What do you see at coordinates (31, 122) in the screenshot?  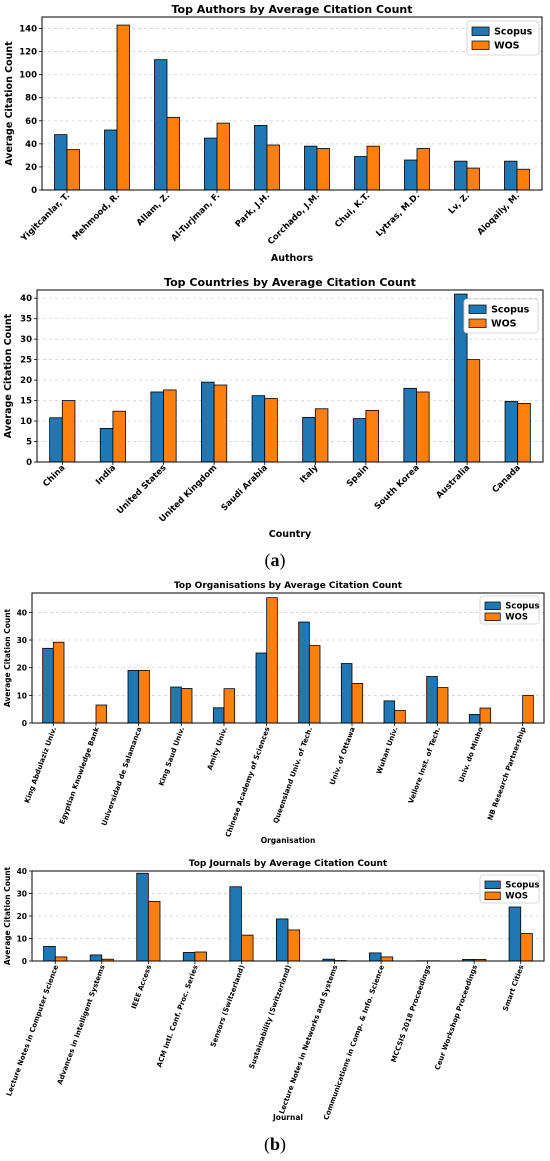 I see `y-tick-label: 60` at bounding box center [31, 122].